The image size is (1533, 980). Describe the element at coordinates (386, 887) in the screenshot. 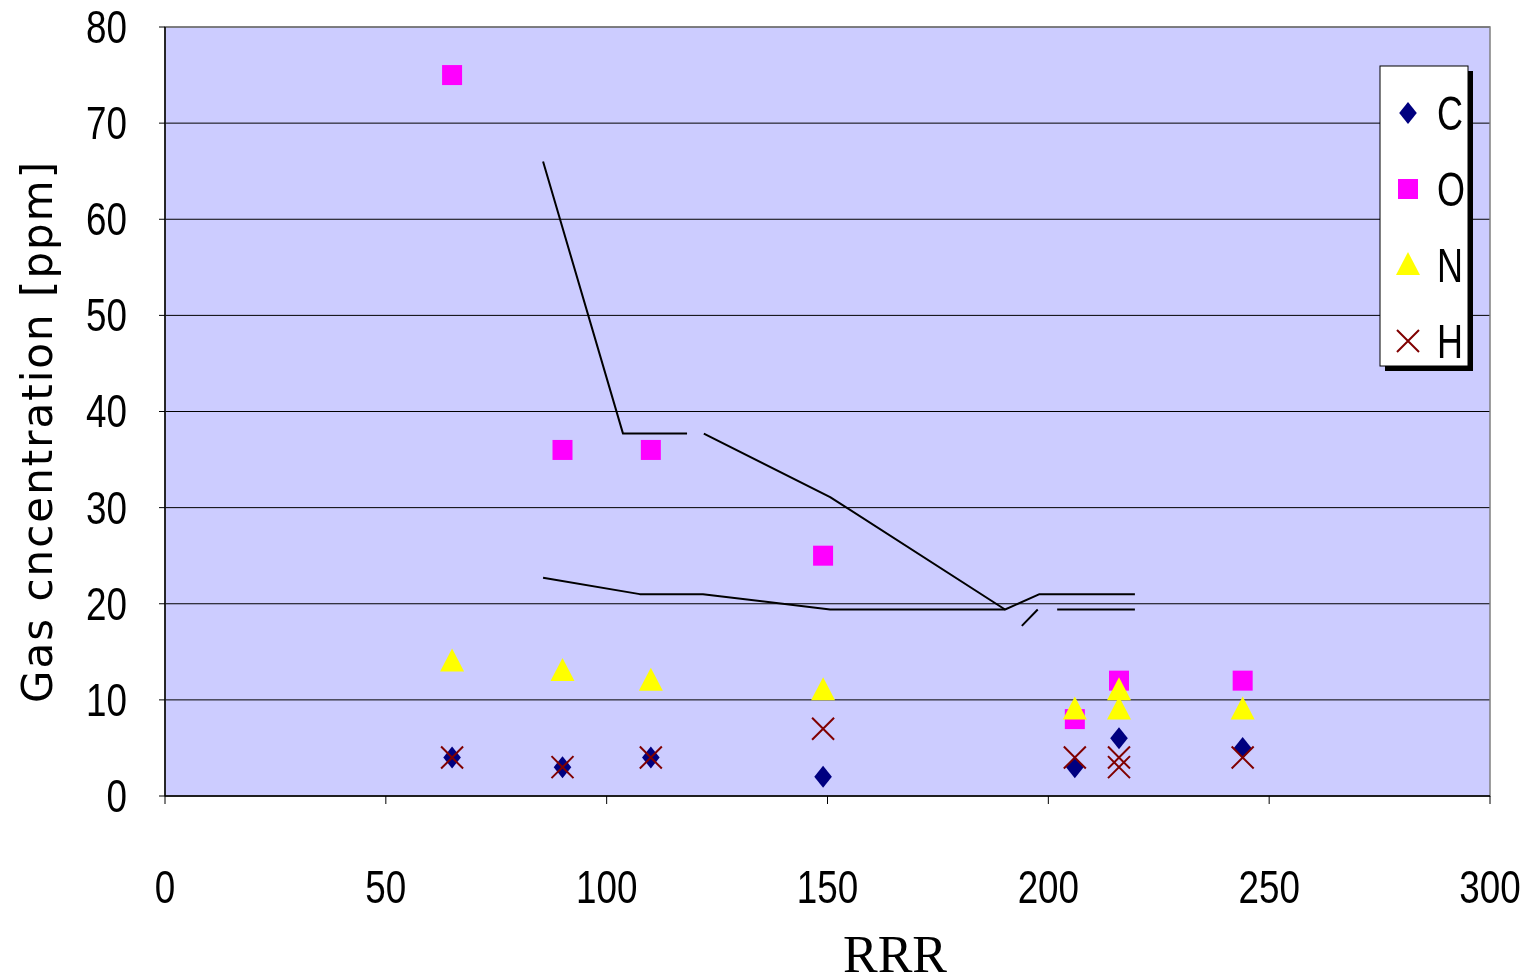

I see `x-tick-label: 50` at that location.